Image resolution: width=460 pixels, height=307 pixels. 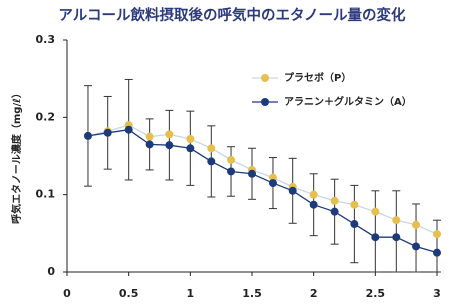 I want to click on x-tick-label: 2, so click(x=314, y=293).